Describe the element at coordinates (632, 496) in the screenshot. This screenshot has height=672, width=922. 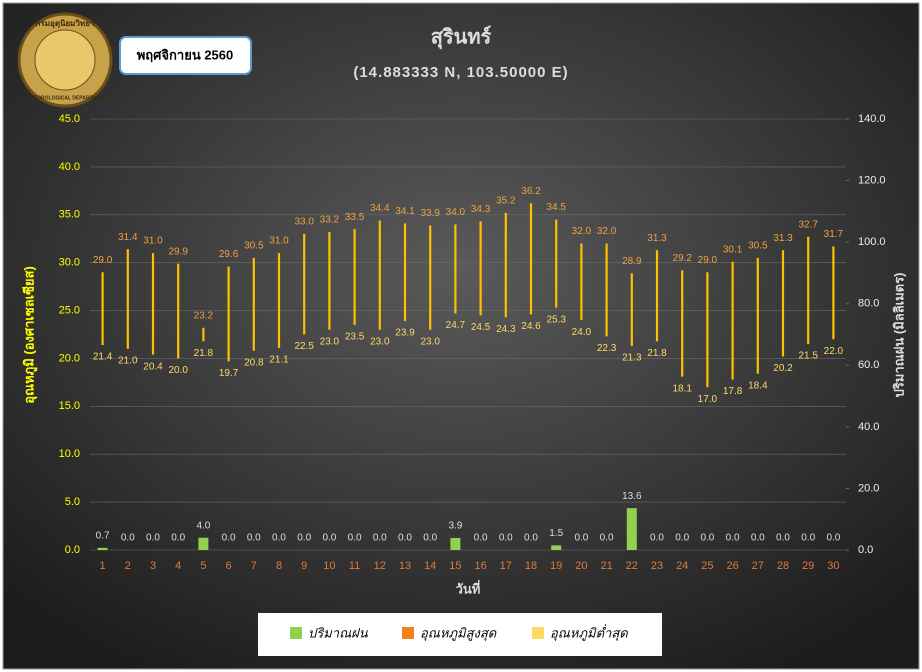
I see `rain-label: 13.6` at that location.